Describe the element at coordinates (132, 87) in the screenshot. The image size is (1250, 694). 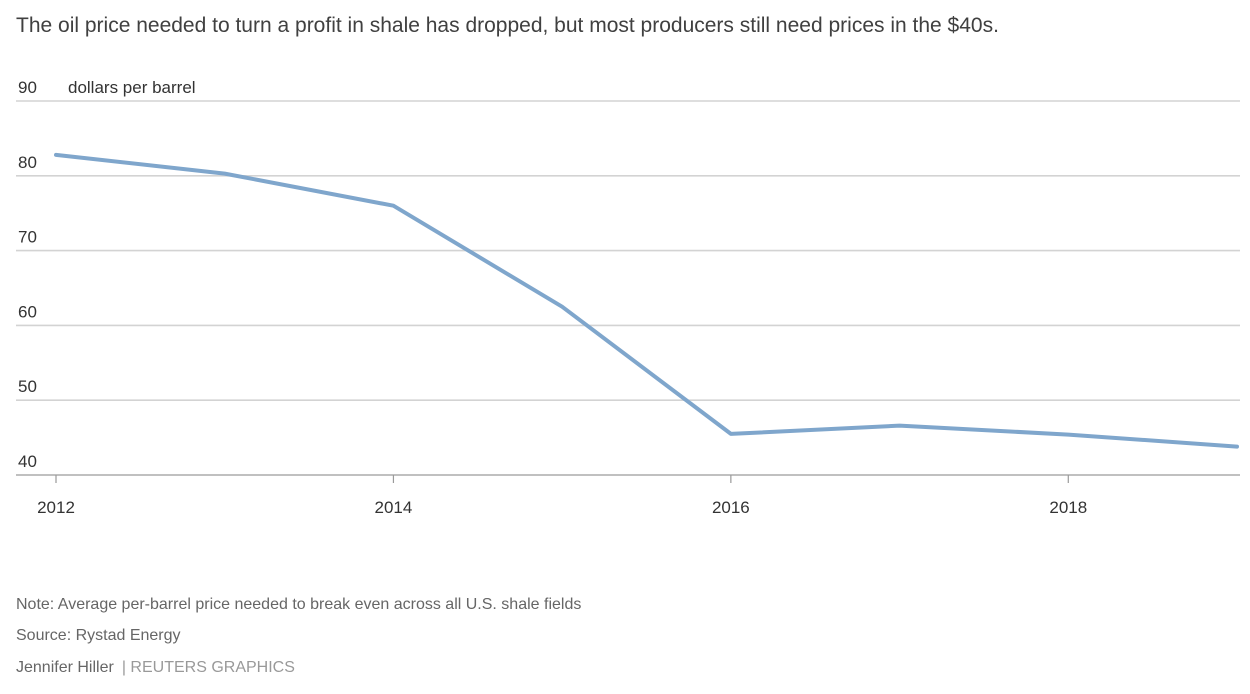
I see `y-axis-unit-label: dollars per barrel` at that location.